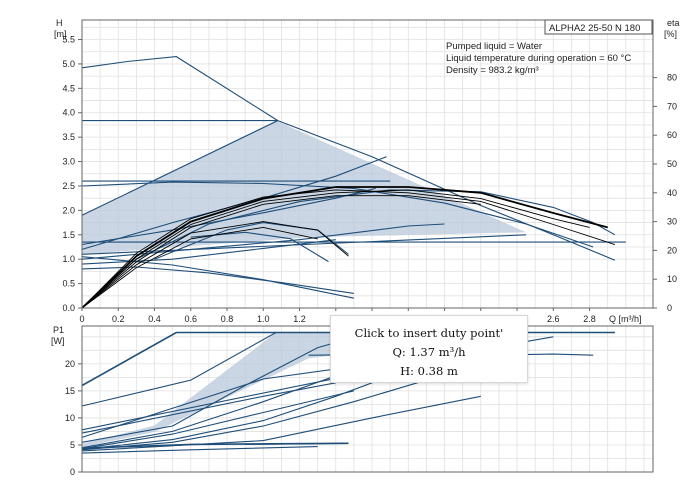 This screenshot has width=698, height=503. What do you see at coordinates (672, 222) in the screenshot?
I see `eta-tick-label: 30` at bounding box center [672, 222].